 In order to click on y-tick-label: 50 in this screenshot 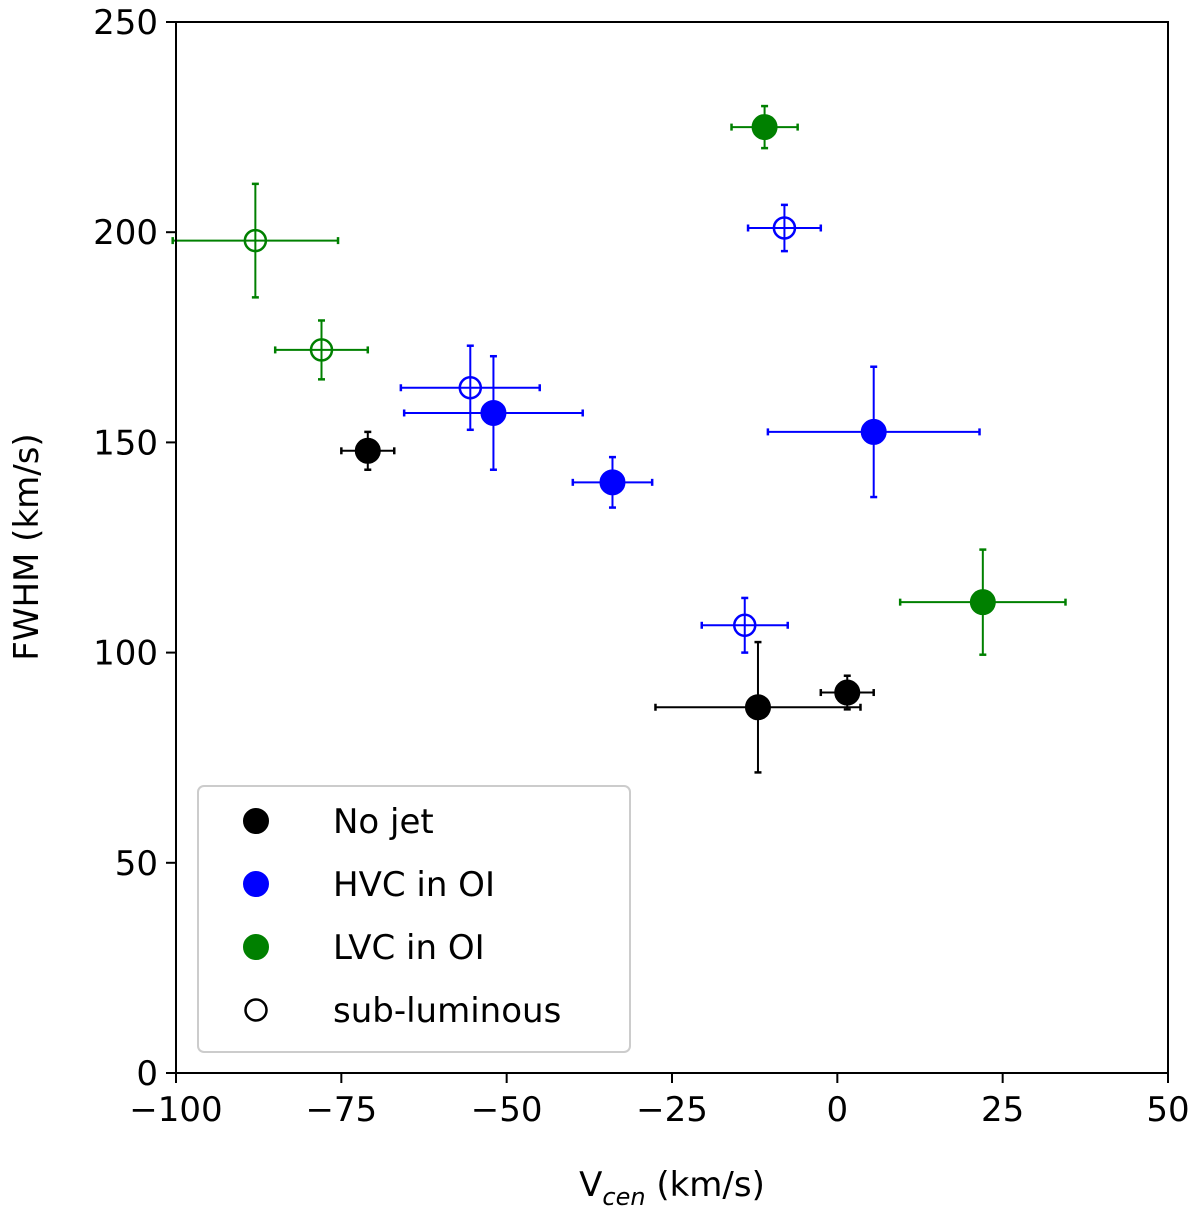, I will do `click(136, 864)`.